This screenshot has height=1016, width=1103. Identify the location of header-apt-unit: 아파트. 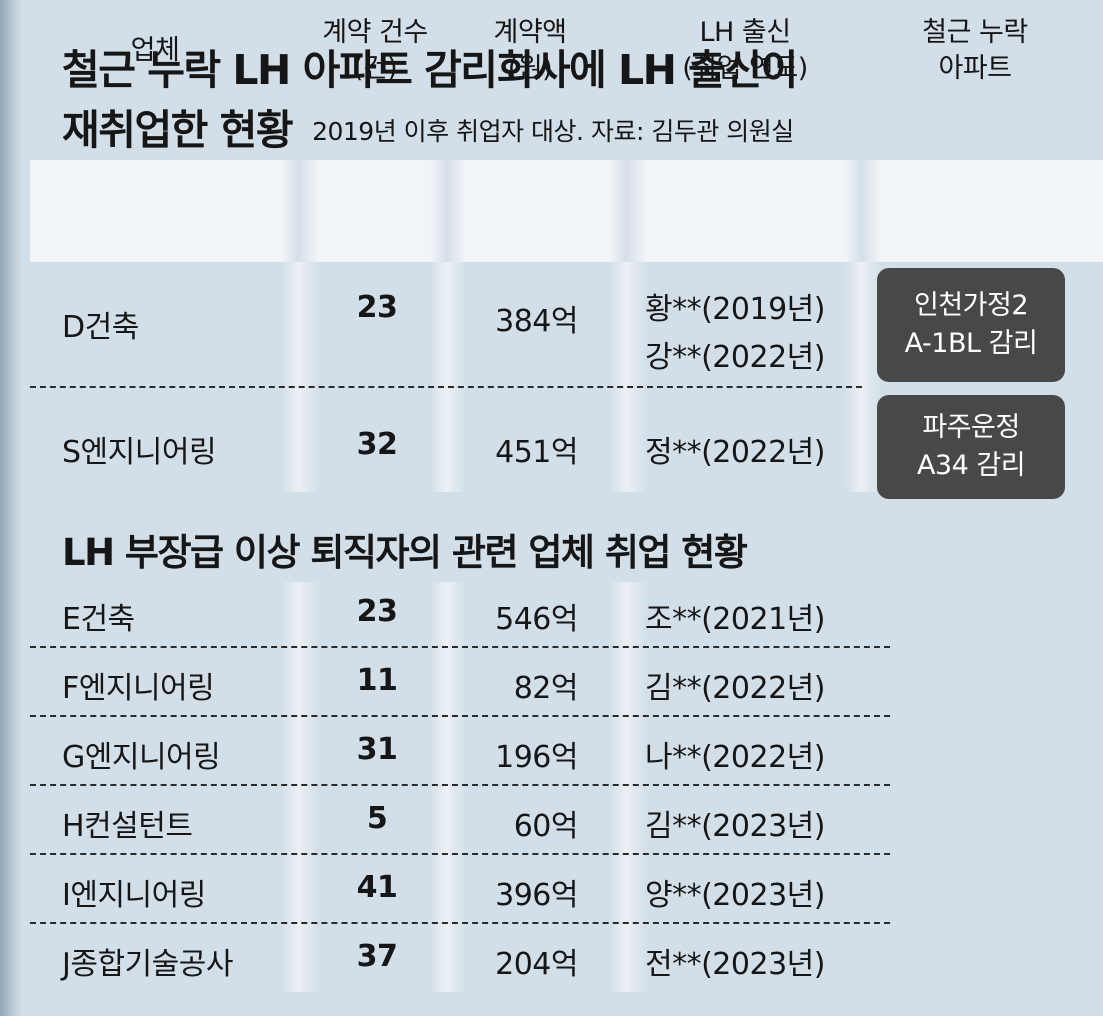
(975, 68).